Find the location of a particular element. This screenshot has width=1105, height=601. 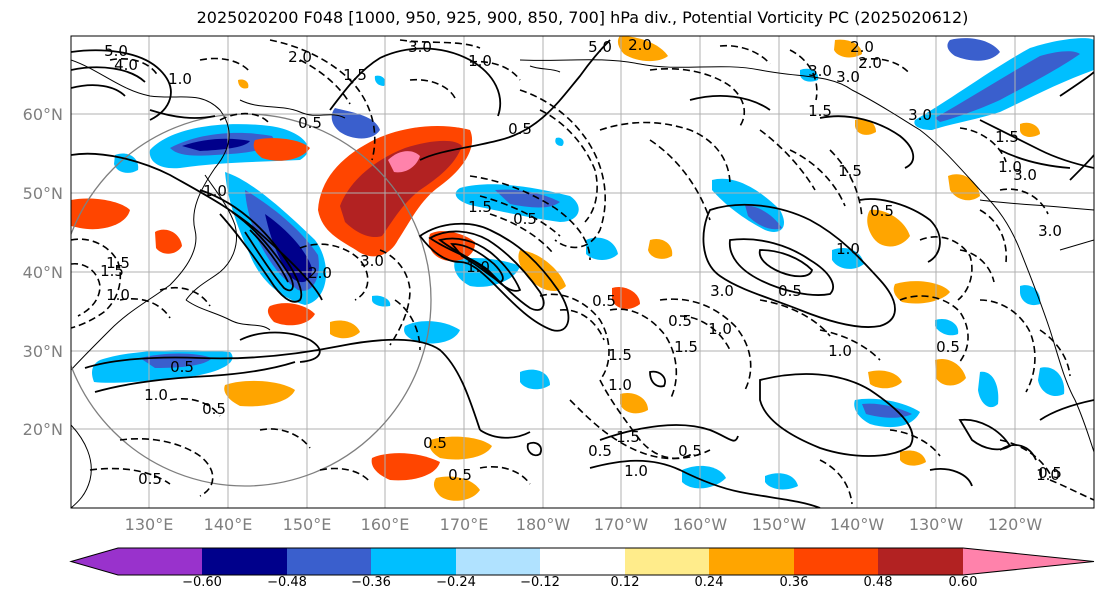

lon-label: 130°E is located at coordinates (149, 524).